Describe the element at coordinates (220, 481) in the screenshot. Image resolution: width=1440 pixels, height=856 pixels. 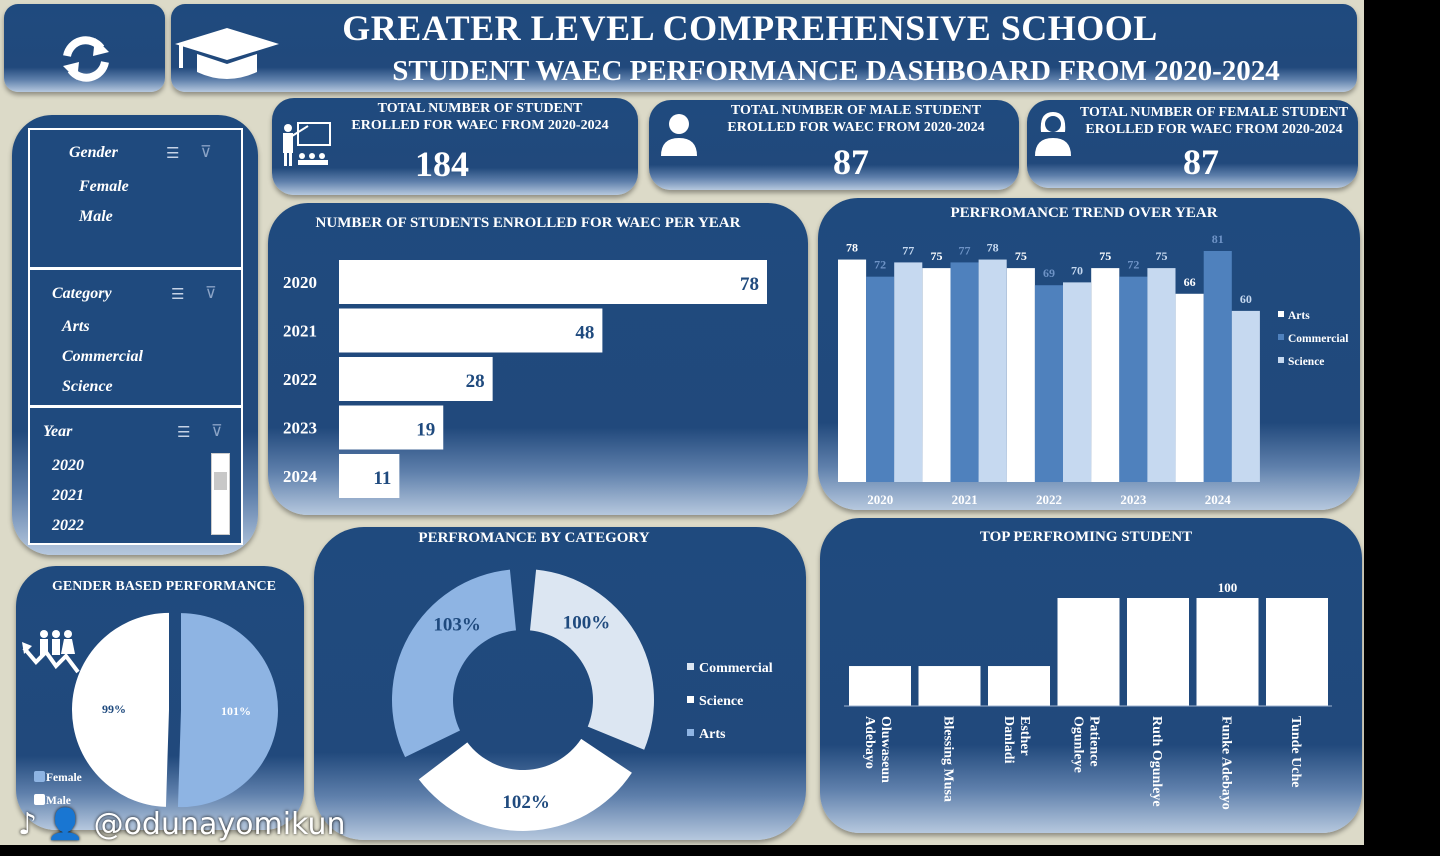
I see `scrollbar-thumb` at that location.